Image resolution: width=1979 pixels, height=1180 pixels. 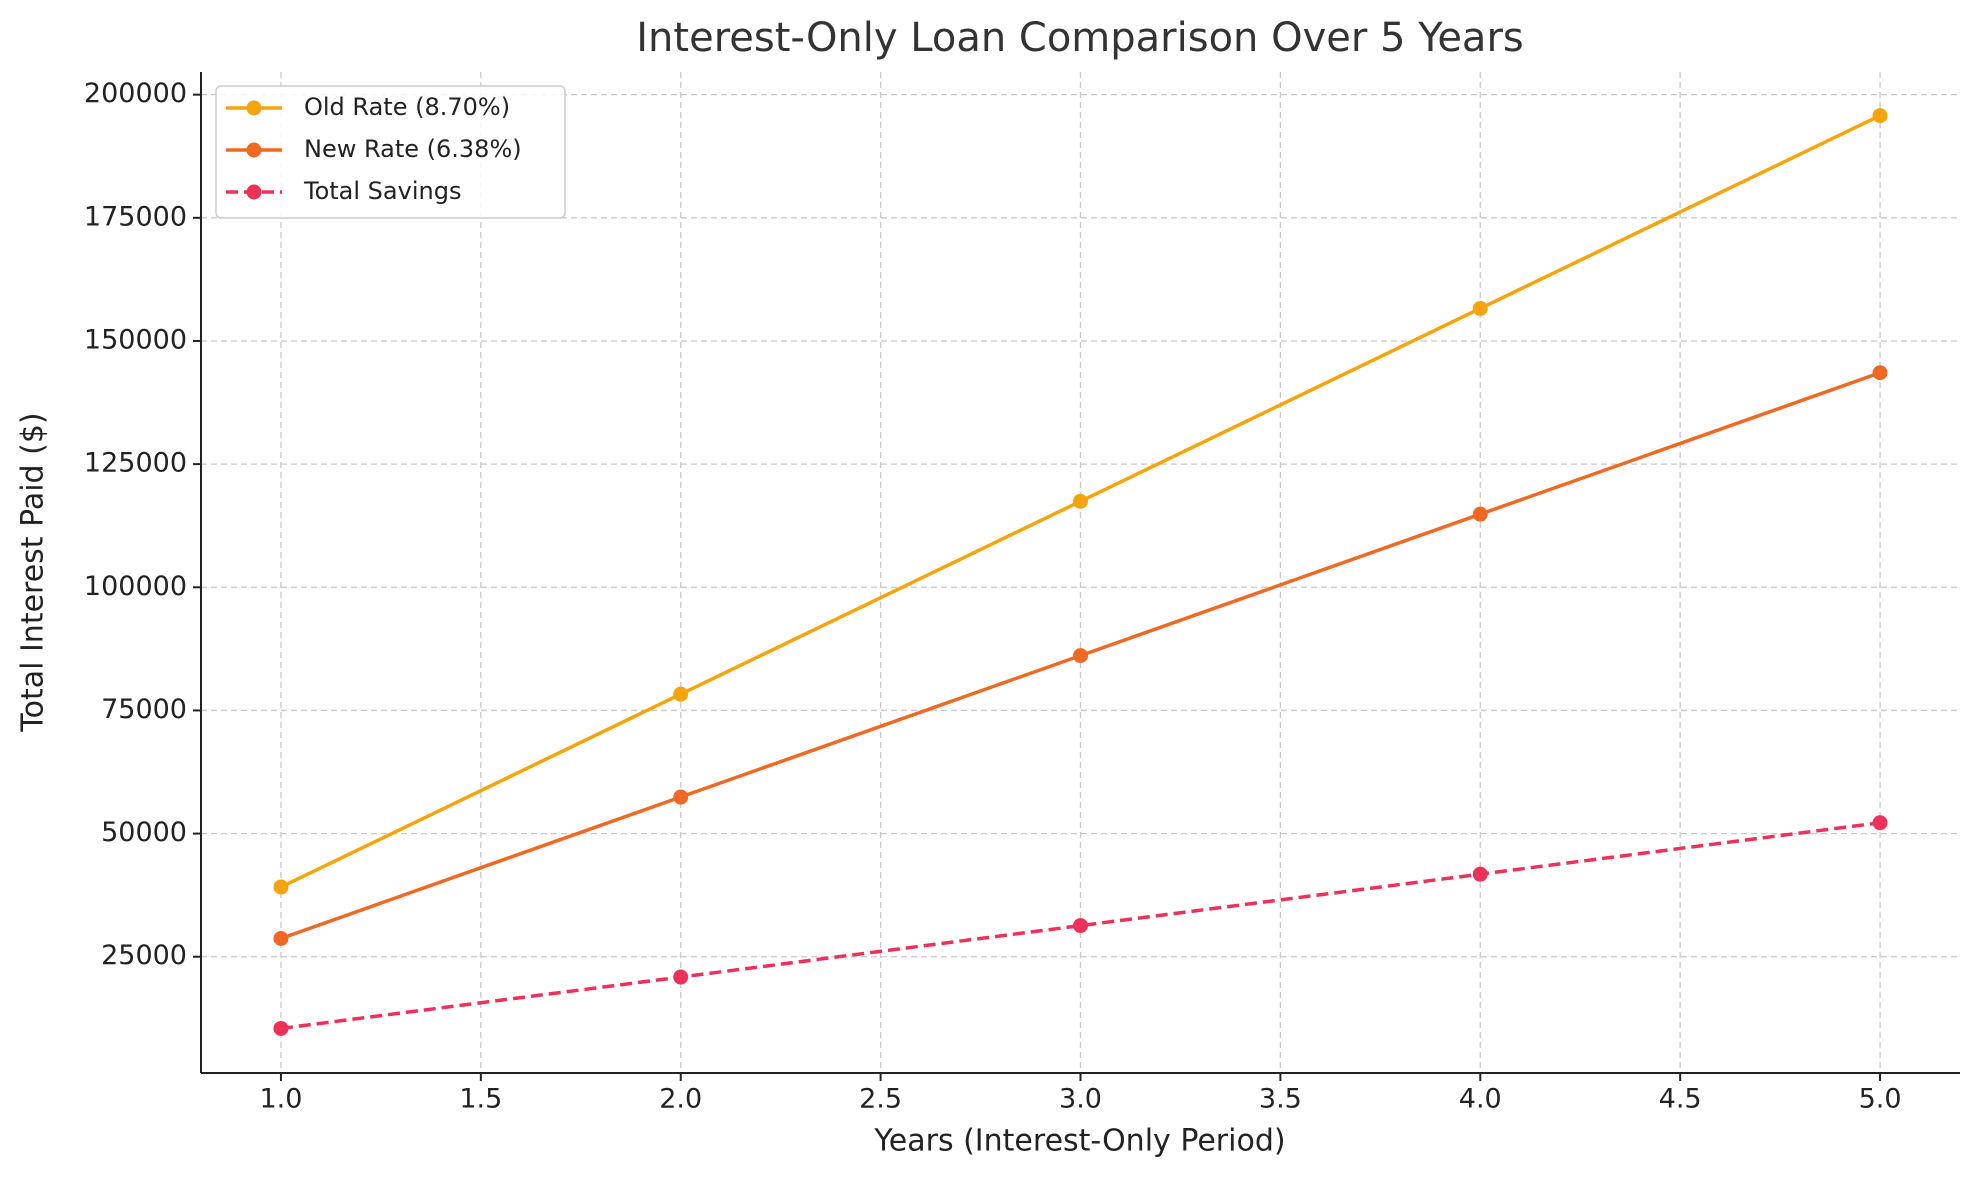 I want to click on y-tick-label: 25000, so click(x=144, y=955).